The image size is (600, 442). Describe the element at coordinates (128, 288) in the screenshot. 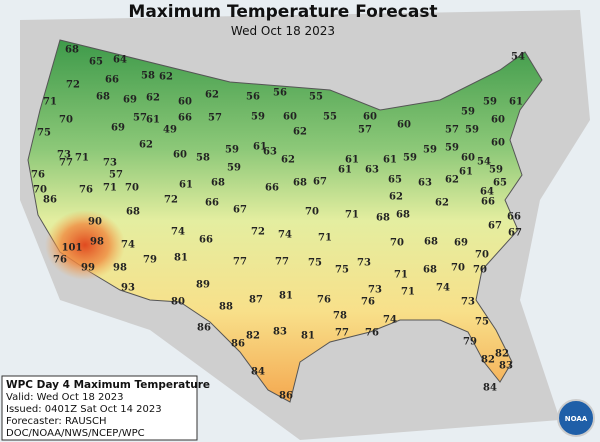

I see `temperature: 93` at that location.